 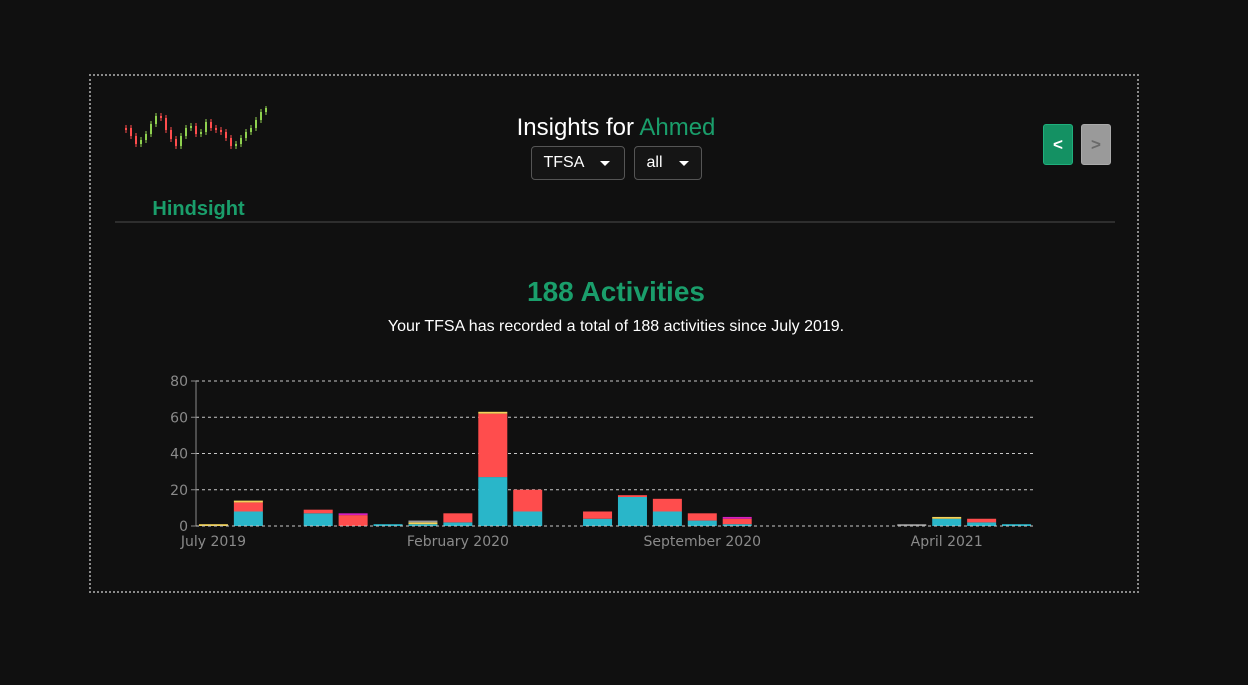 I want to click on y-tick-label: 80, so click(x=179, y=382).